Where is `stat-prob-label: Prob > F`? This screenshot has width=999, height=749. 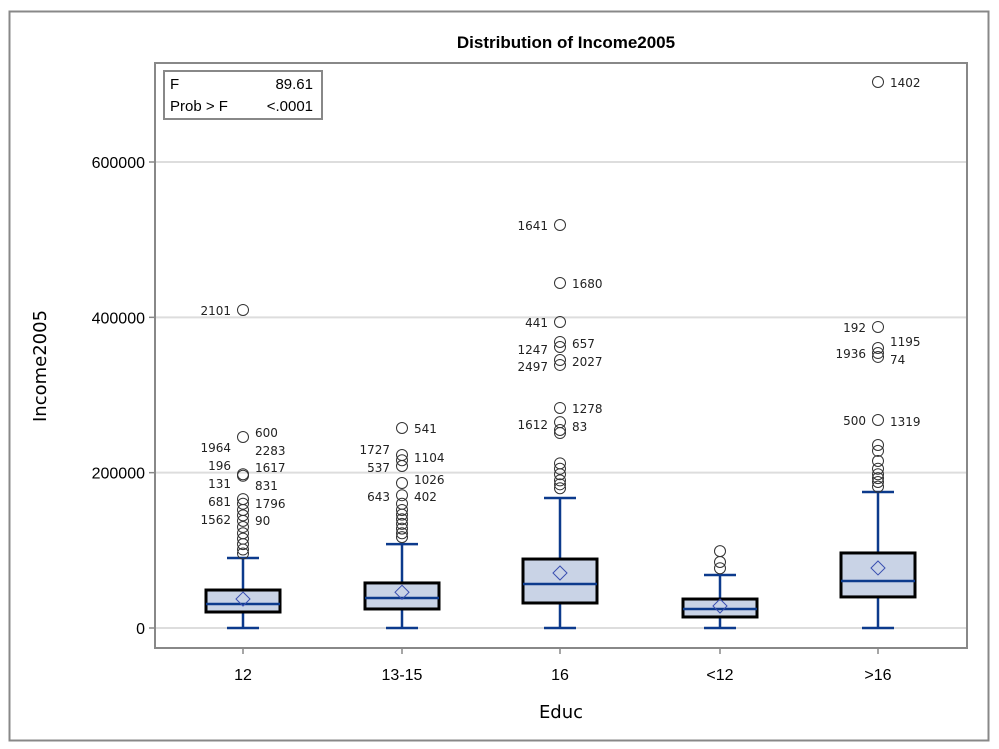
stat-prob-label: Prob > F is located at coordinates (199, 106).